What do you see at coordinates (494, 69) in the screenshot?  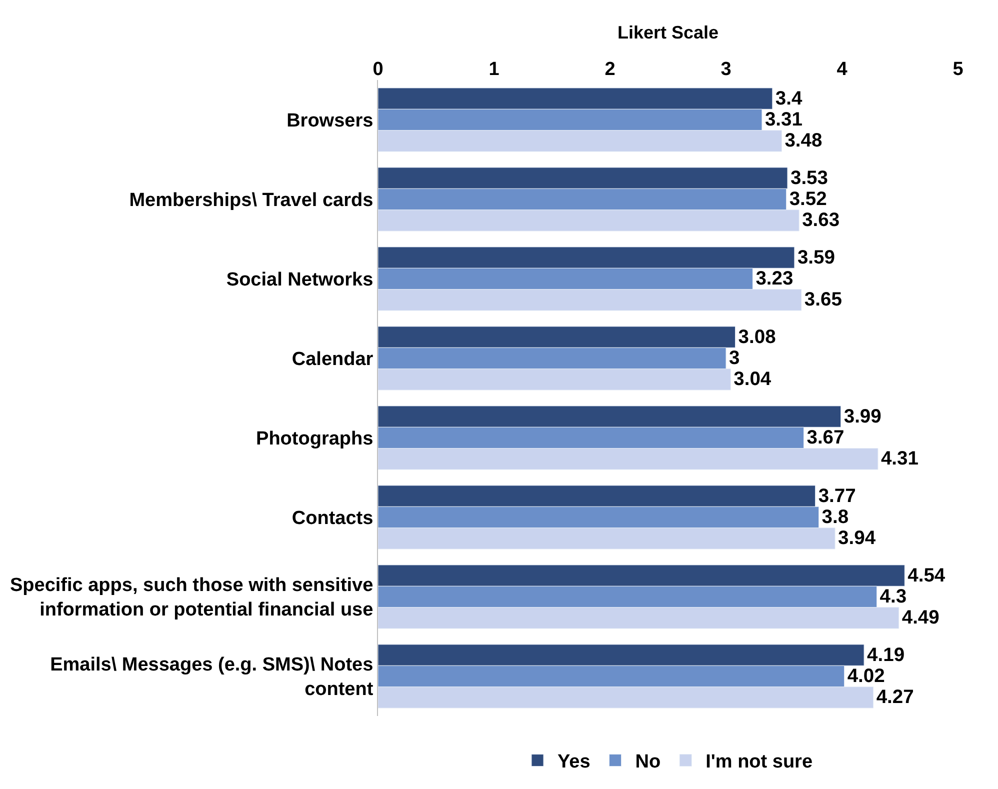 I see `x-tick-label: 1` at bounding box center [494, 69].